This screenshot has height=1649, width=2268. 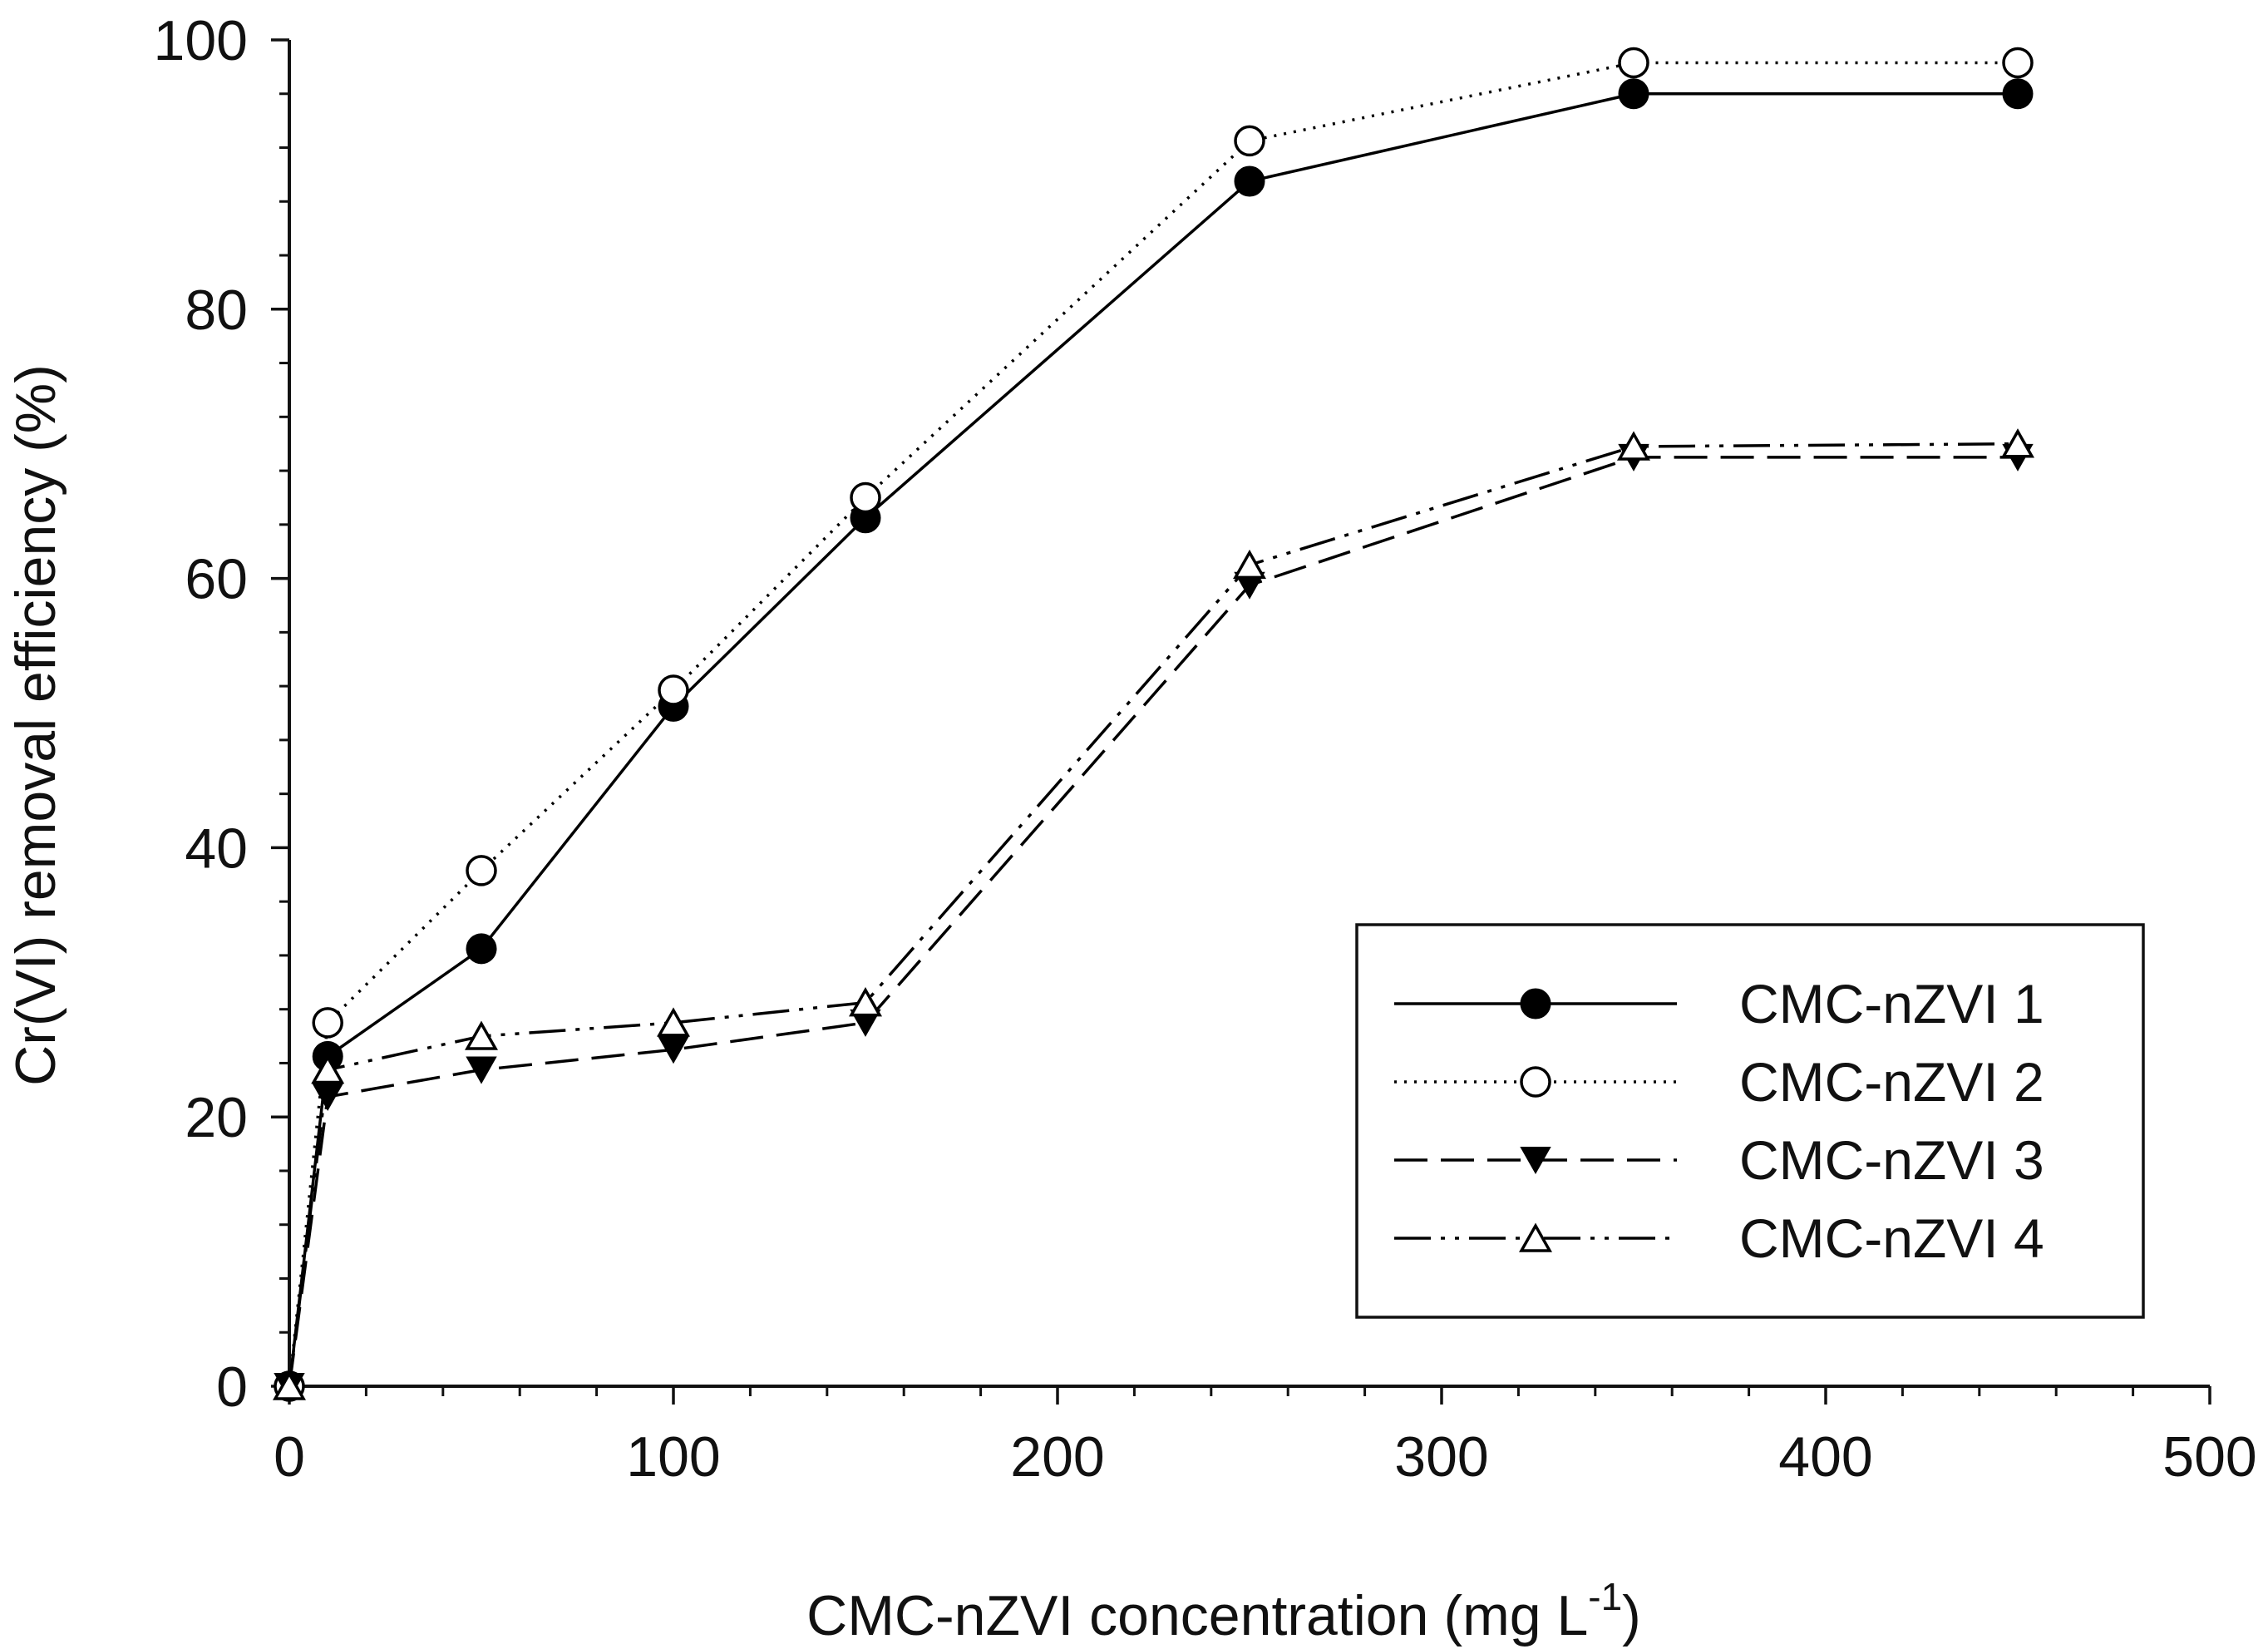 What do you see at coordinates (1117, 1615) in the screenshot?
I see `x-axis-title-main: CMC-nZVI concentration` at bounding box center [1117, 1615].